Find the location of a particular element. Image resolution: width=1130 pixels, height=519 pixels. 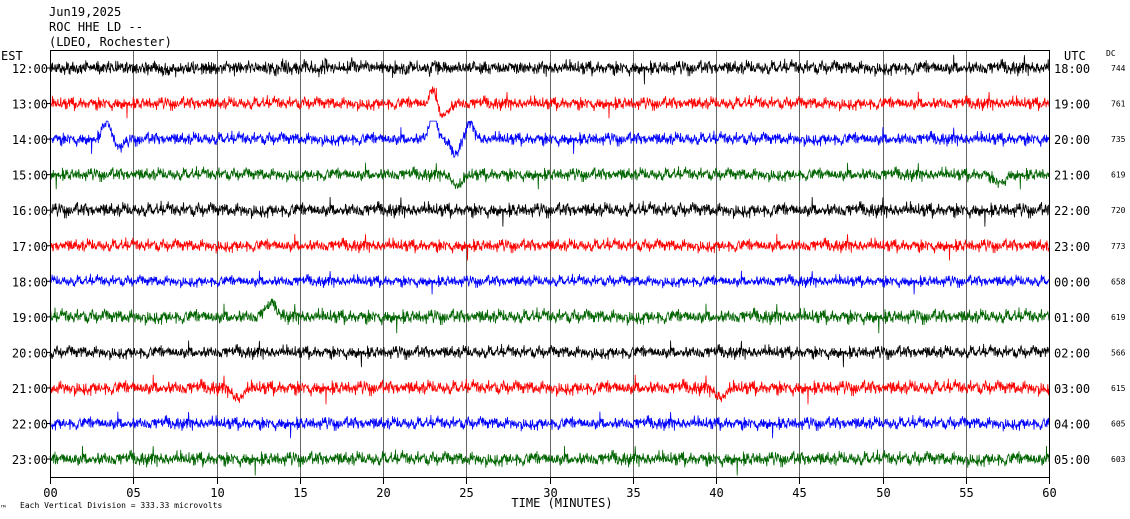

utc-hour-label: 02:00 is located at coordinates (1072, 353).